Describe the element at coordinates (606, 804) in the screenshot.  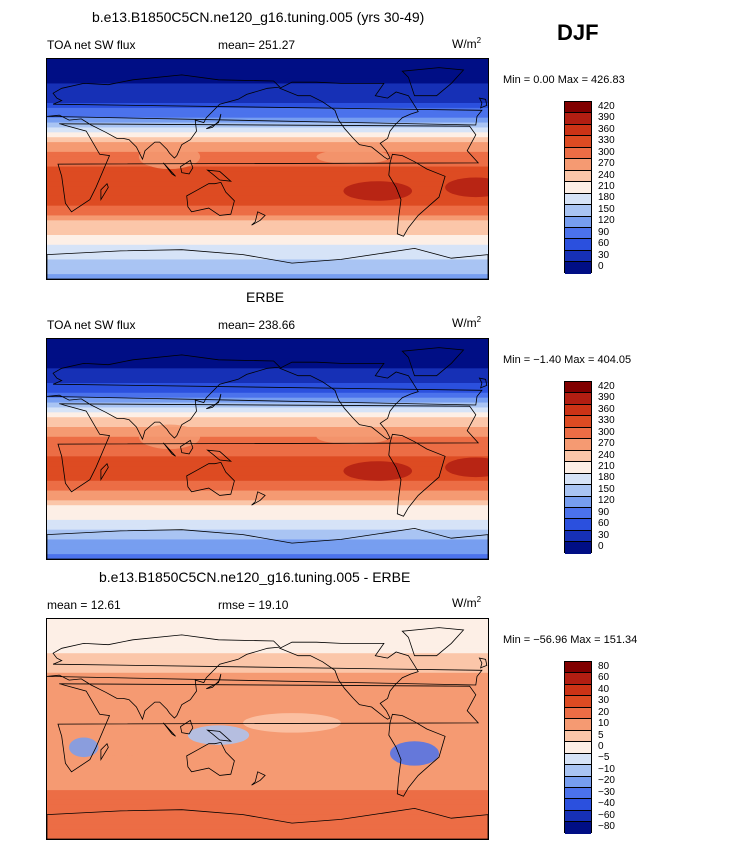
I see `colorbar-label: −40` at that location.